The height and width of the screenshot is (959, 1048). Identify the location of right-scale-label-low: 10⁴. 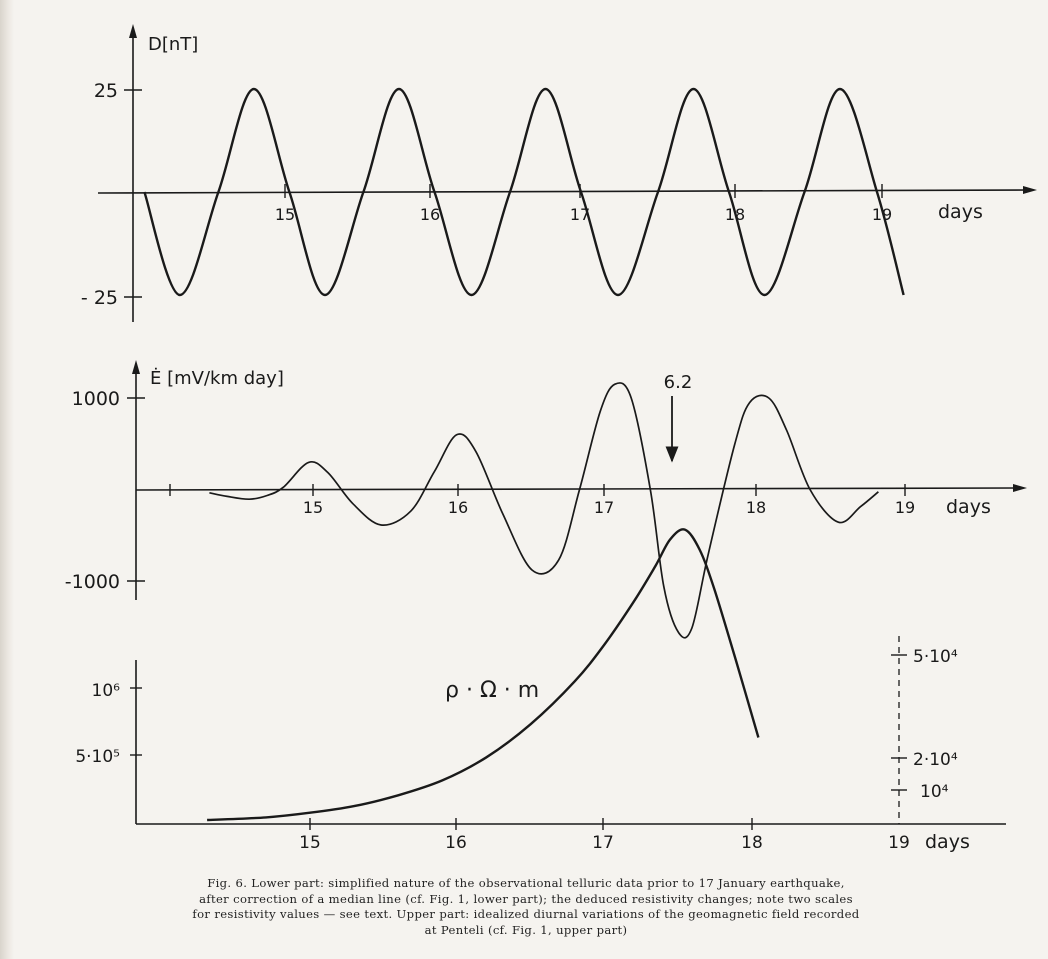
(934, 792).